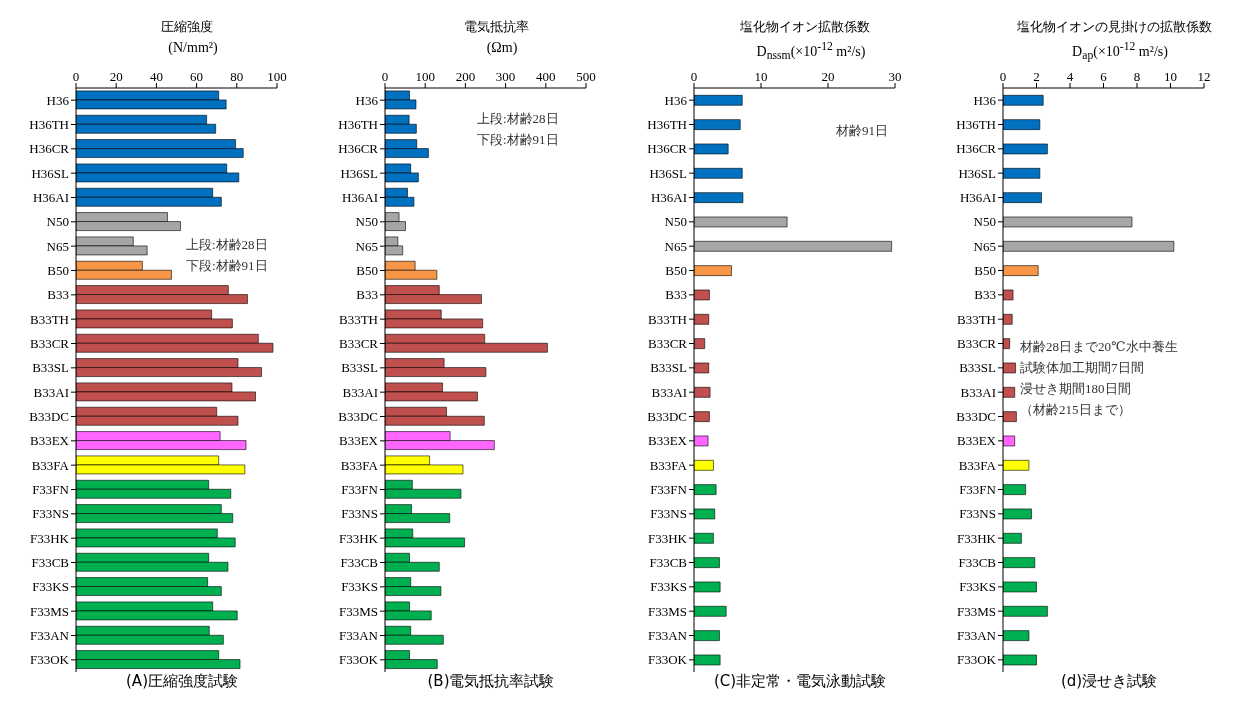  Describe the element at coordinates (546, 76) in the screenshot. I see `x-tick-label: 400` at that location.